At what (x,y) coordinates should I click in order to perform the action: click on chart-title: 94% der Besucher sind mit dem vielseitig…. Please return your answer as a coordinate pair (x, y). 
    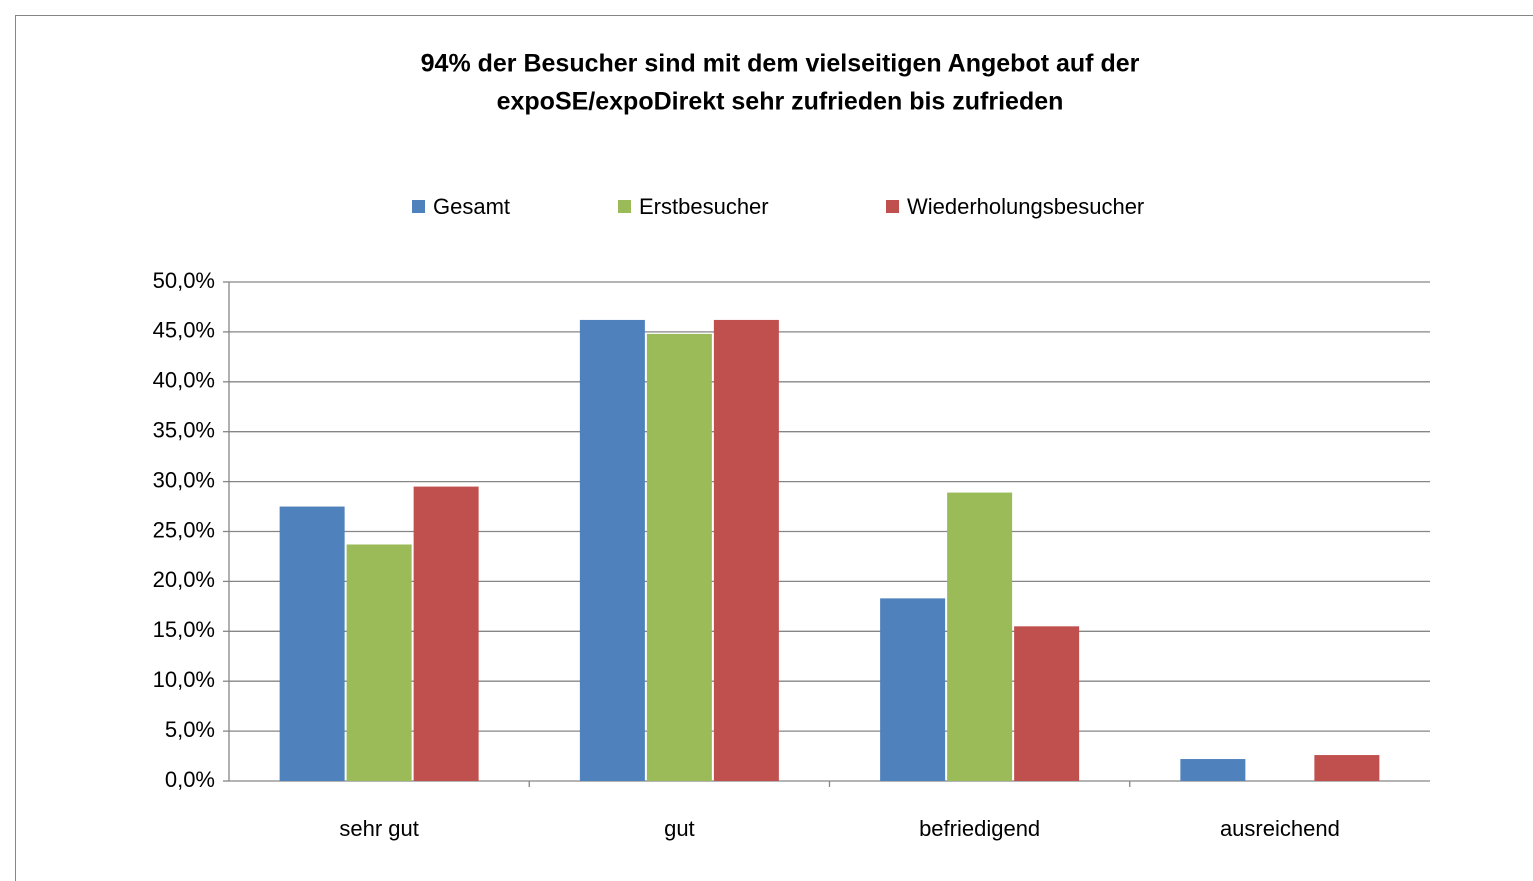
    Looking at the image, I should click on (780, 64).